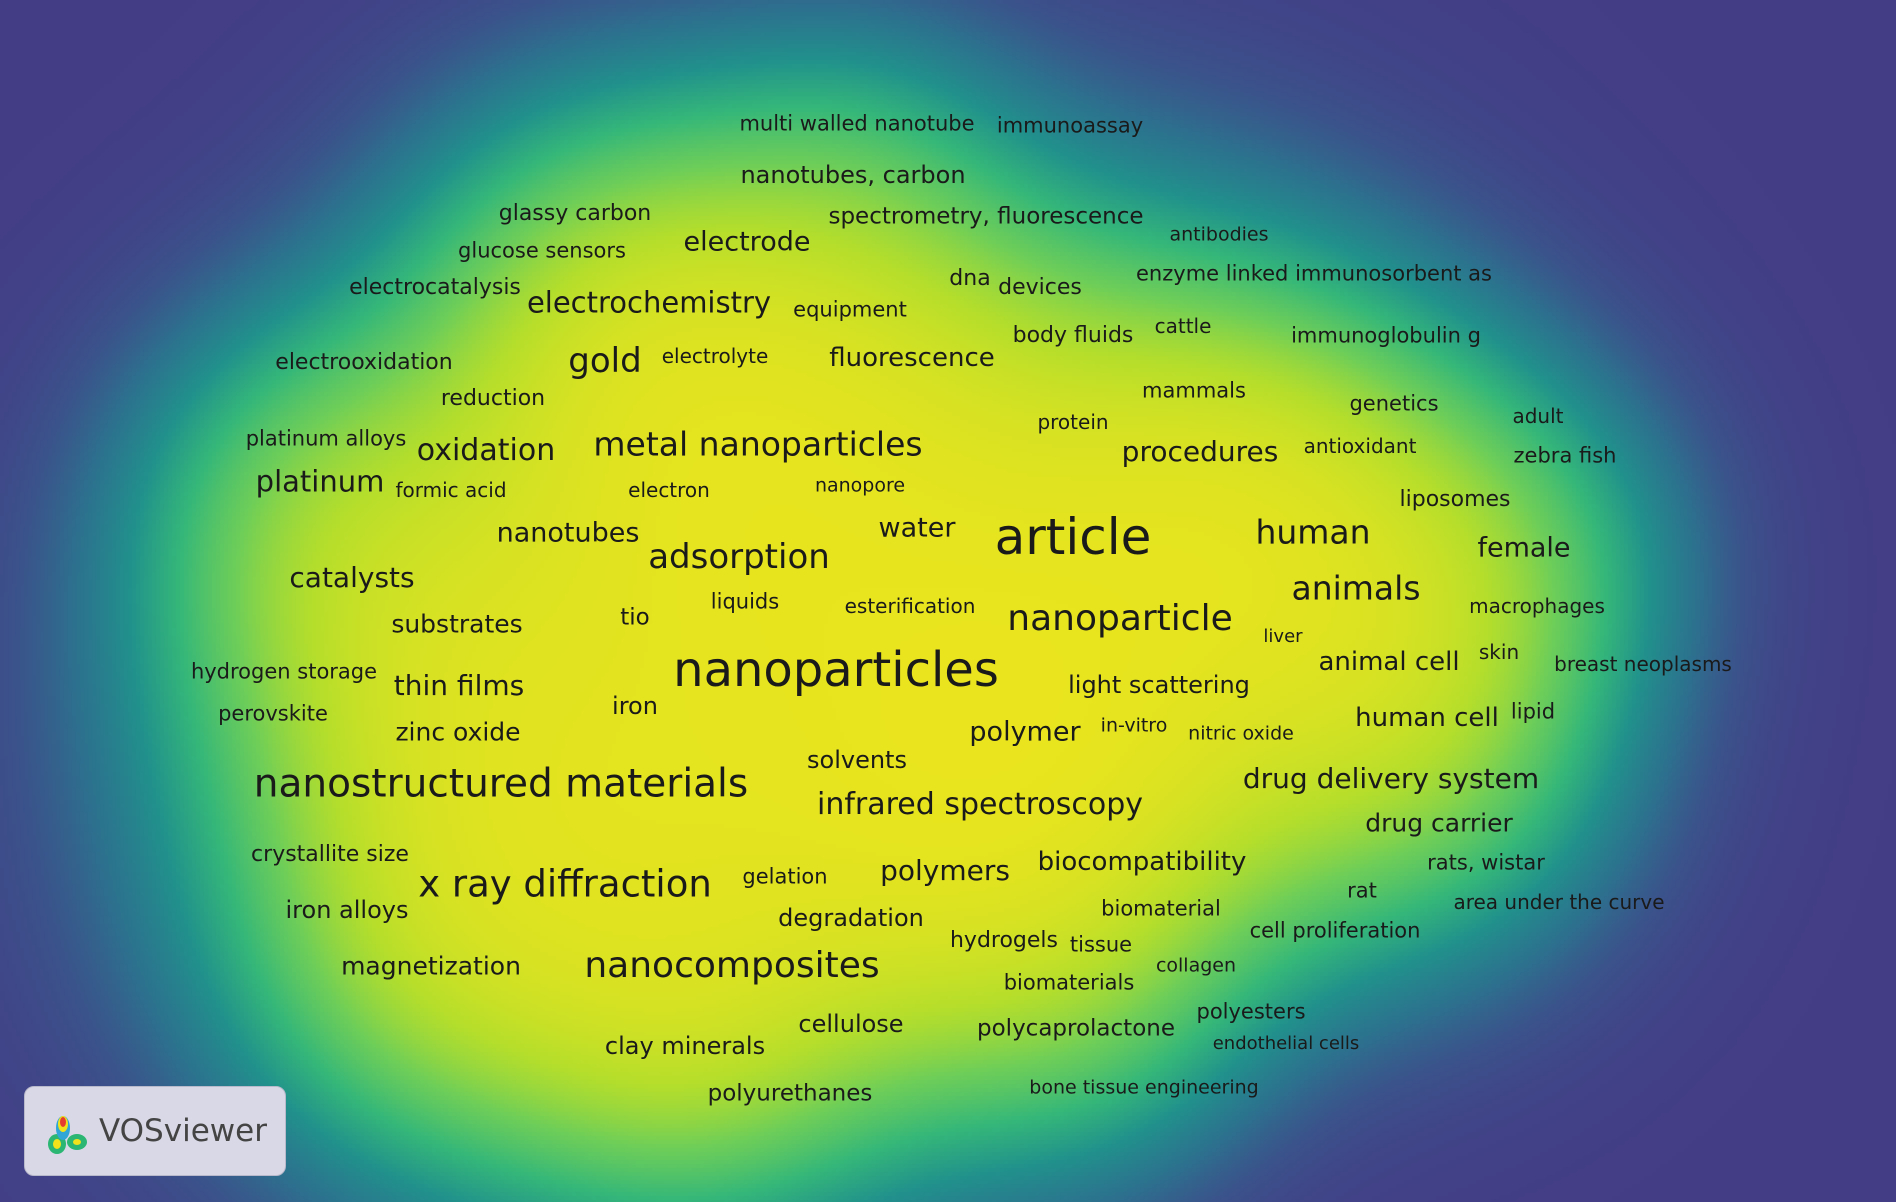  What do you see at coordinates (568, 533) in the screenshot?
I see `keyword-label: nanotubes` at bounding box center [568, 533].